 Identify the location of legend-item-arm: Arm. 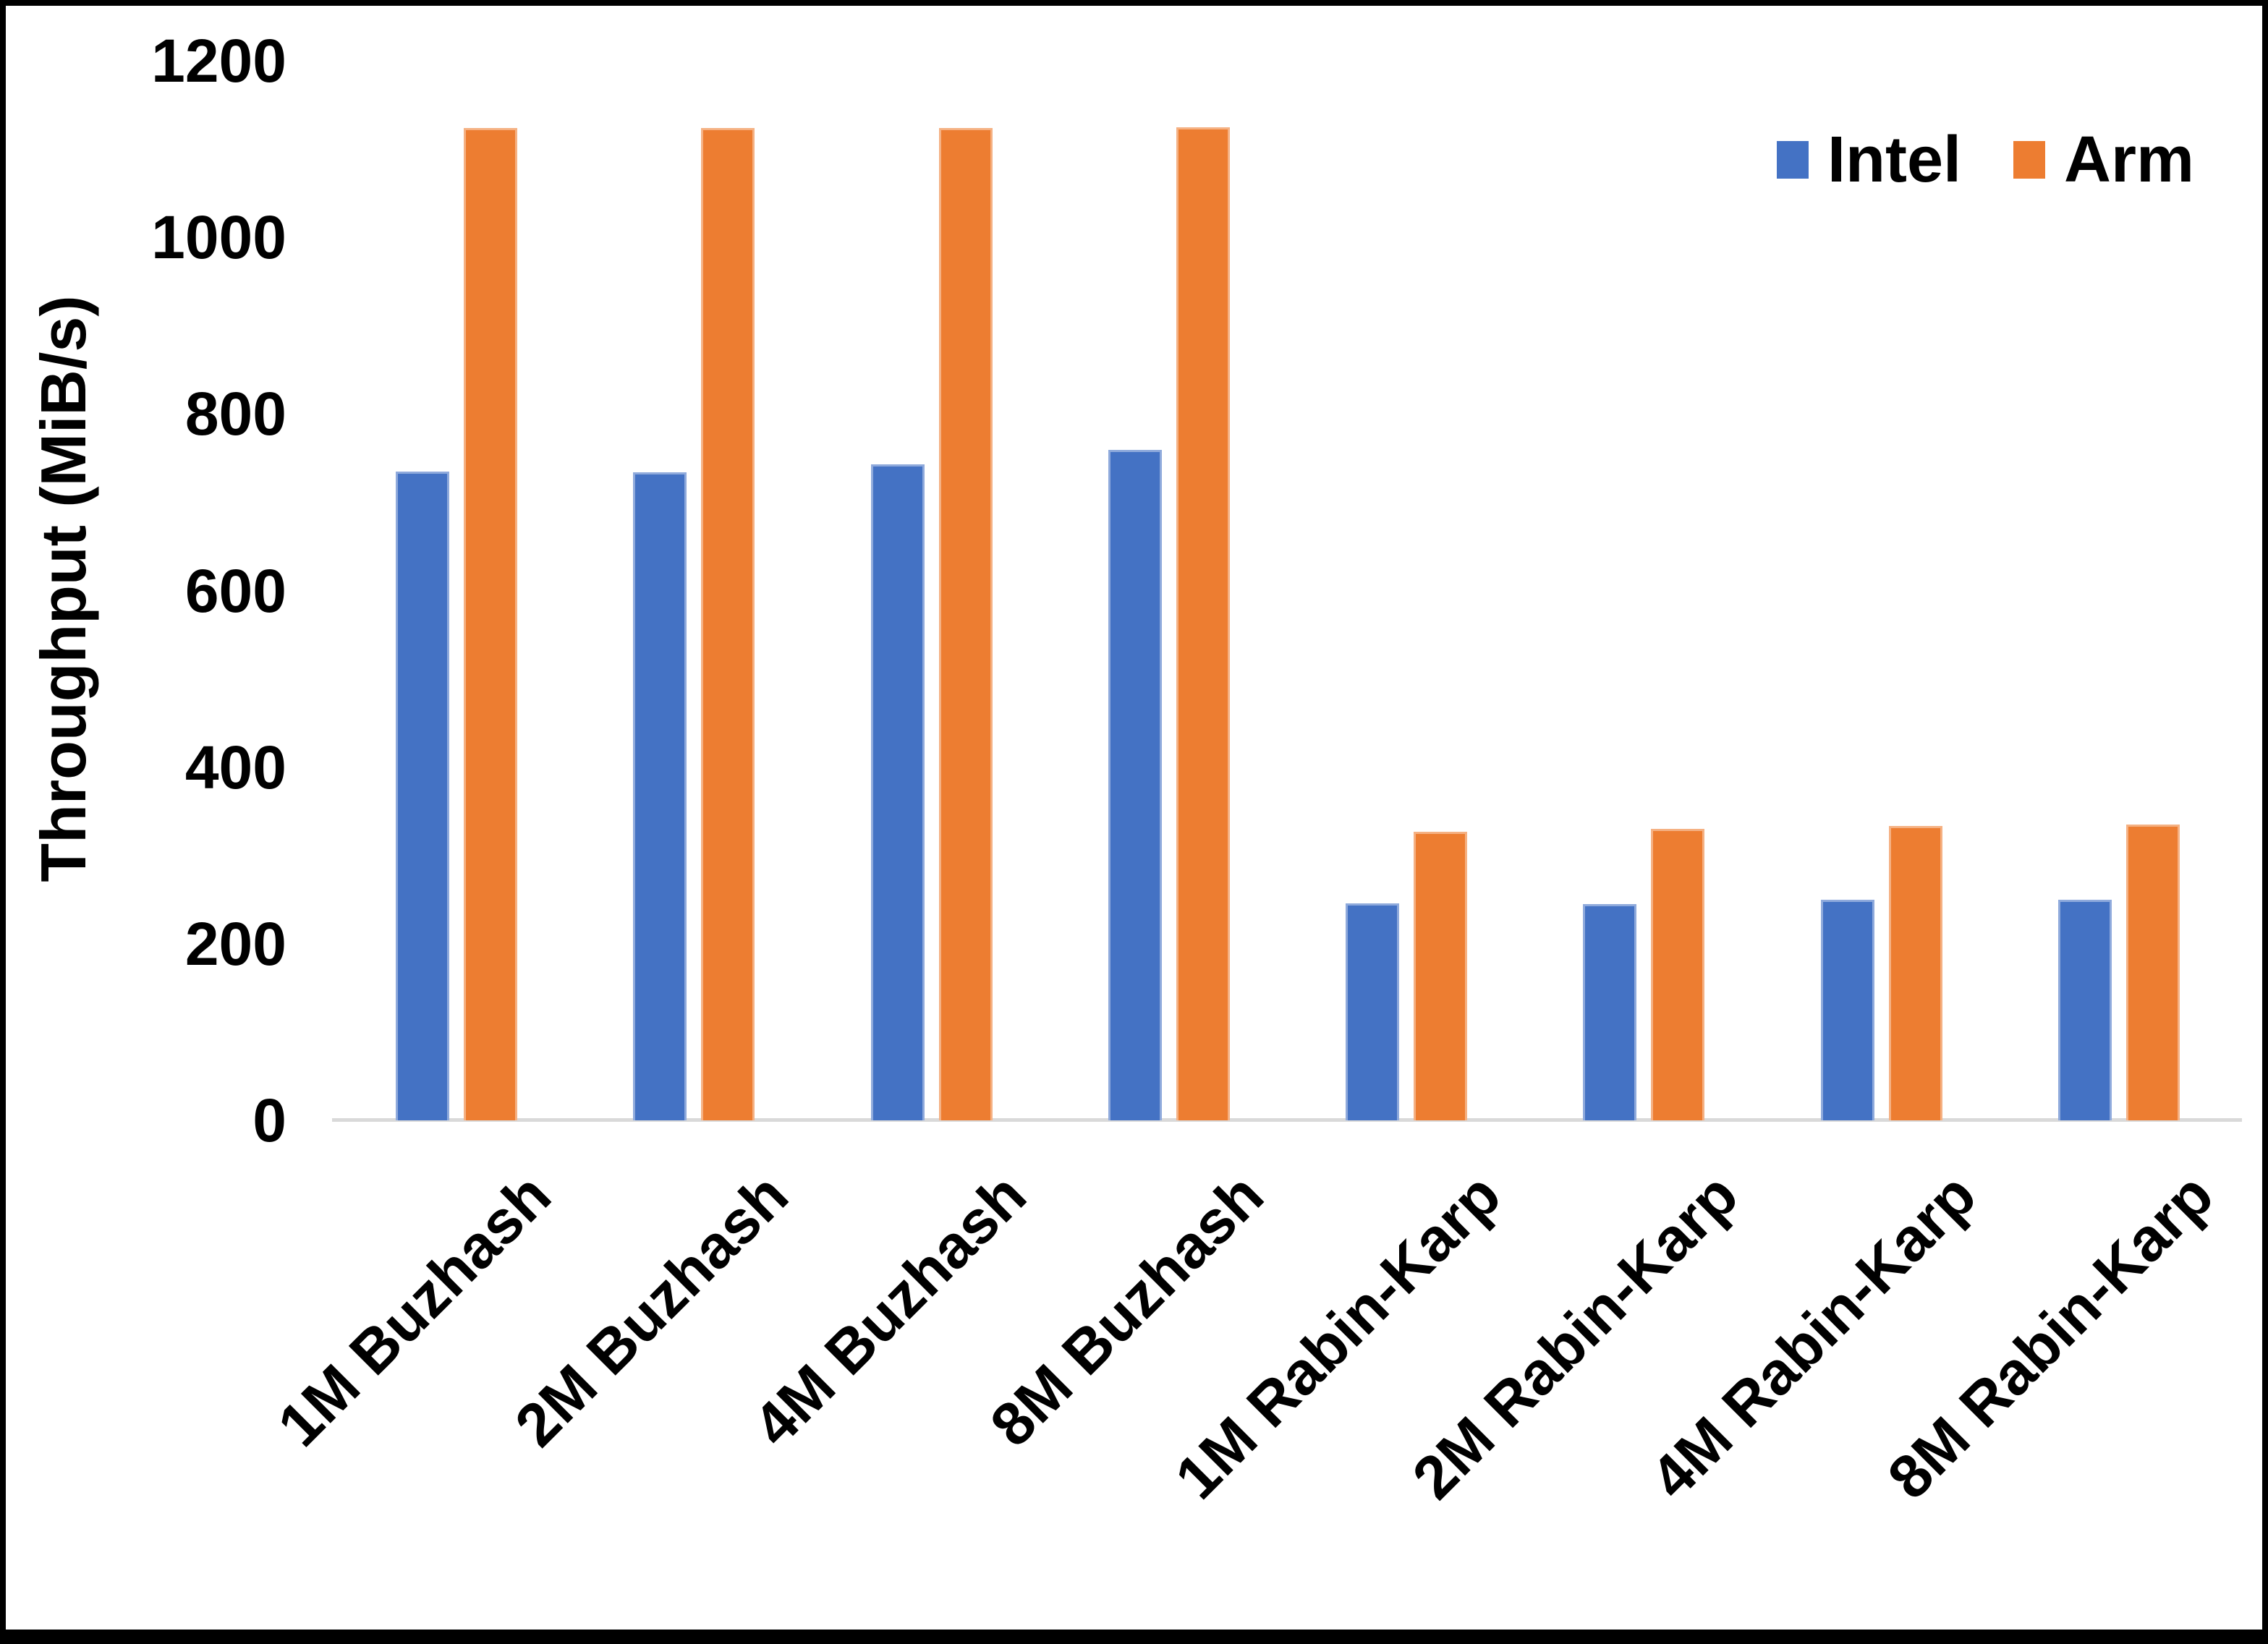
(2103, 159).